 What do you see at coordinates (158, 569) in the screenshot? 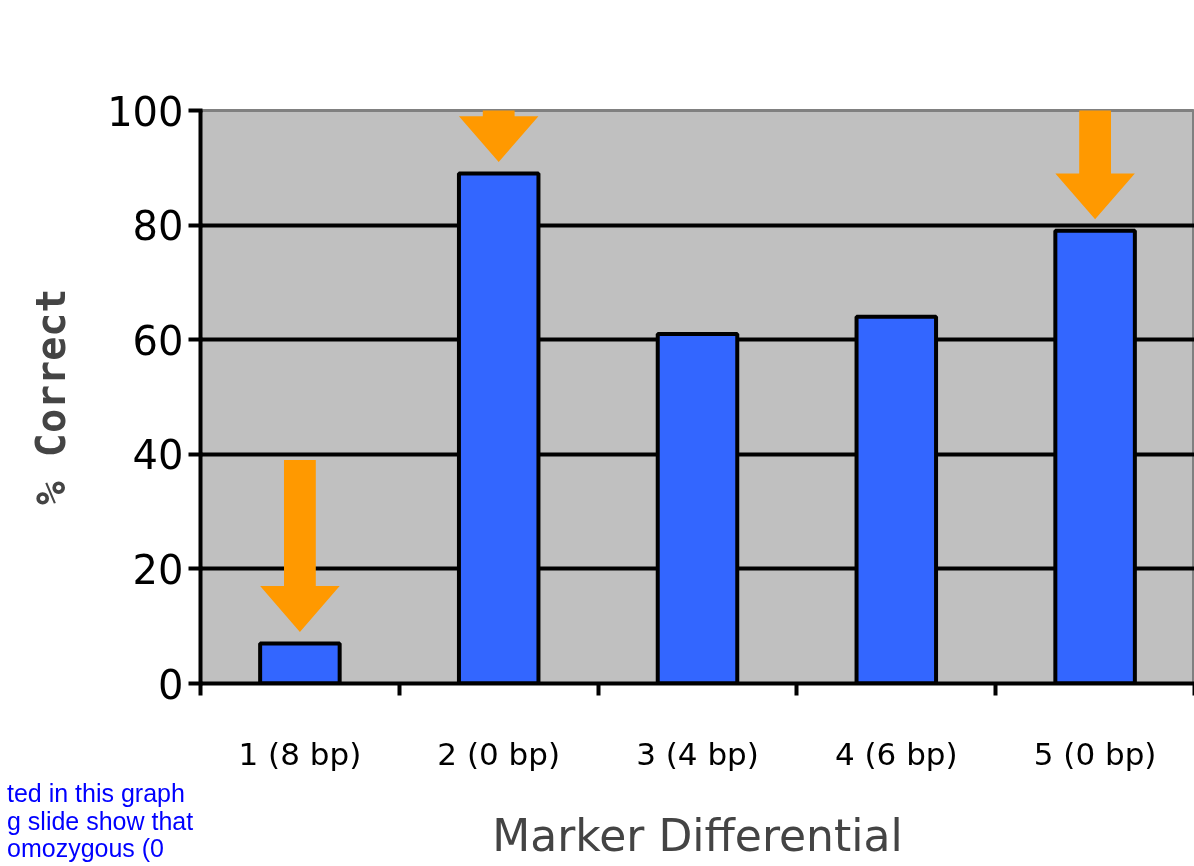
I see `y-tick-label: 20` at bounding box center [158, 569].